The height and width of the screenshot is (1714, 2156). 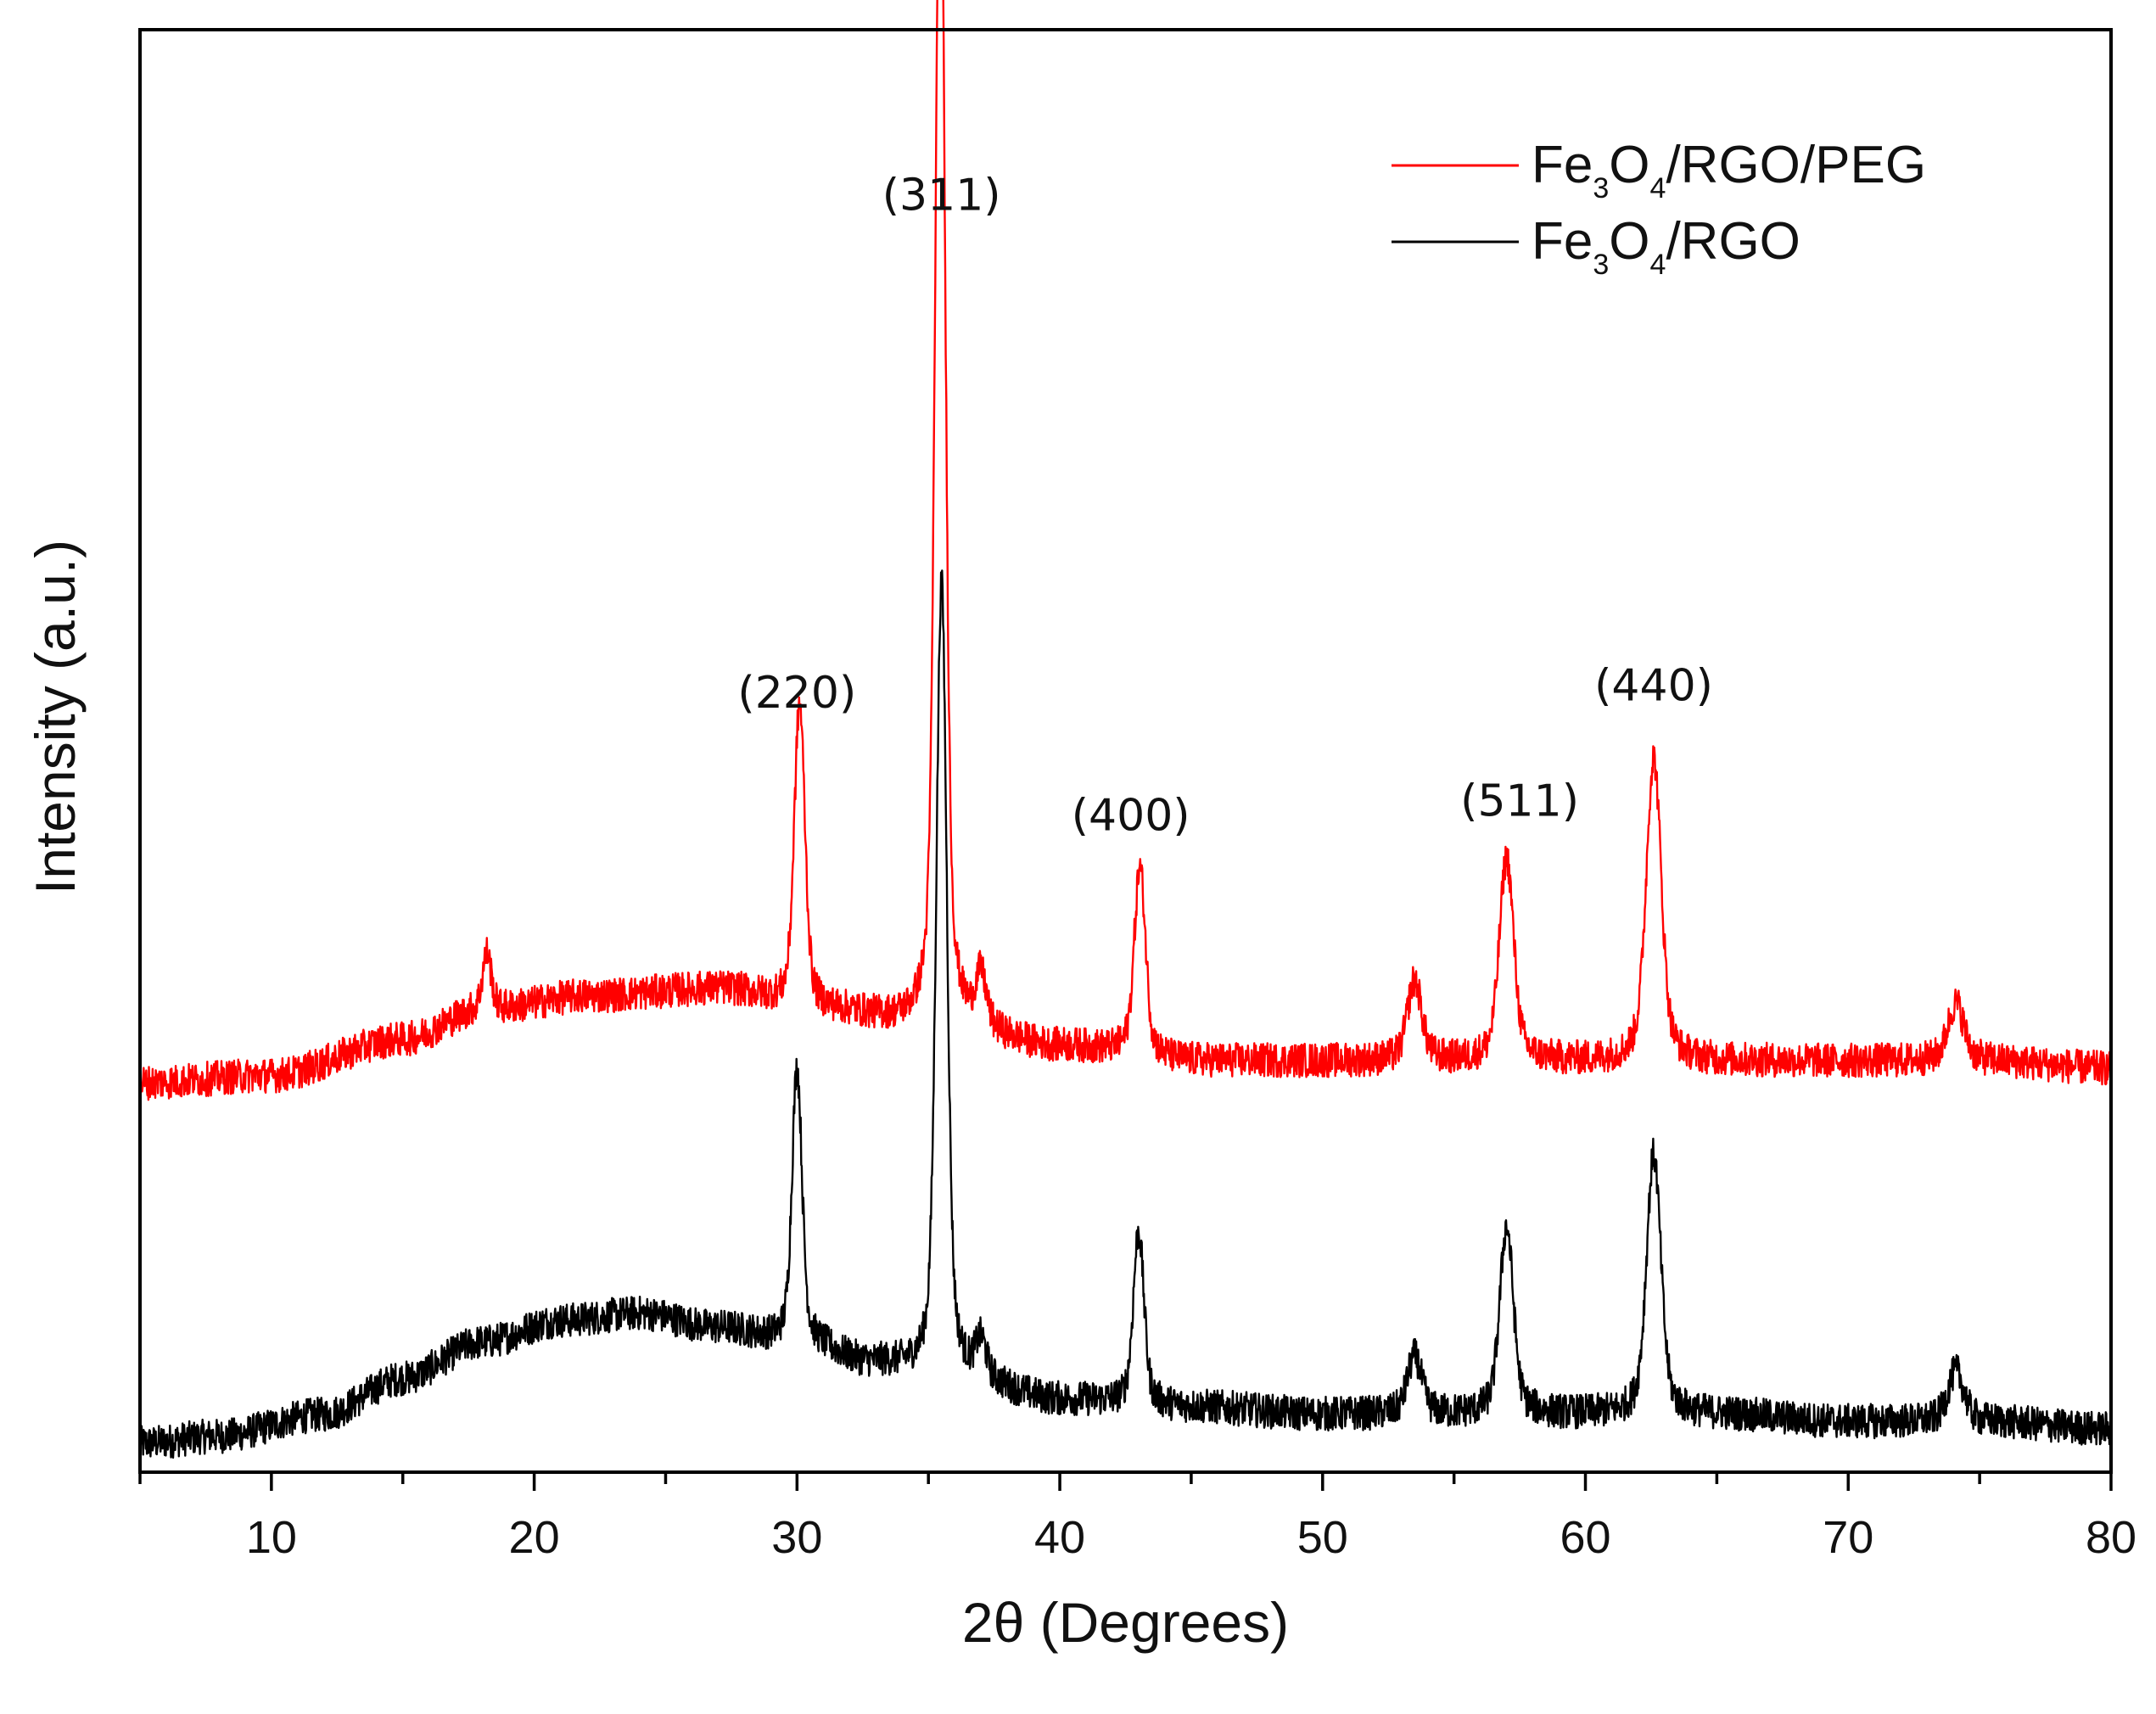 I want to click on legend-text-part: /RGO, so click(x=1733, y=241).